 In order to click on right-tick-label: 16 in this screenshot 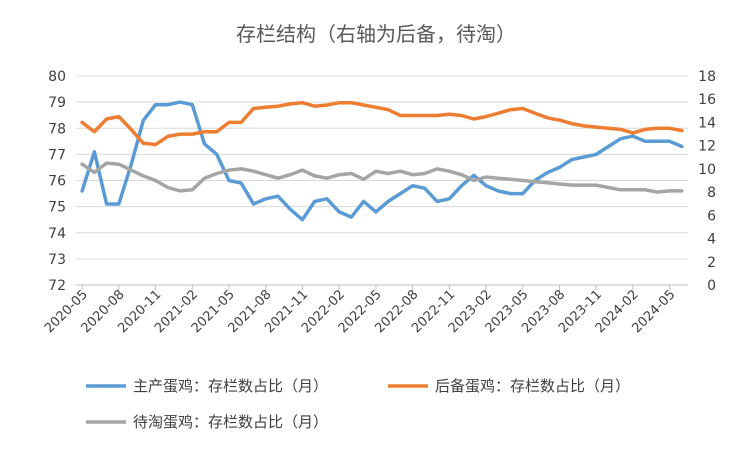, I will do `click(707, 100)`.